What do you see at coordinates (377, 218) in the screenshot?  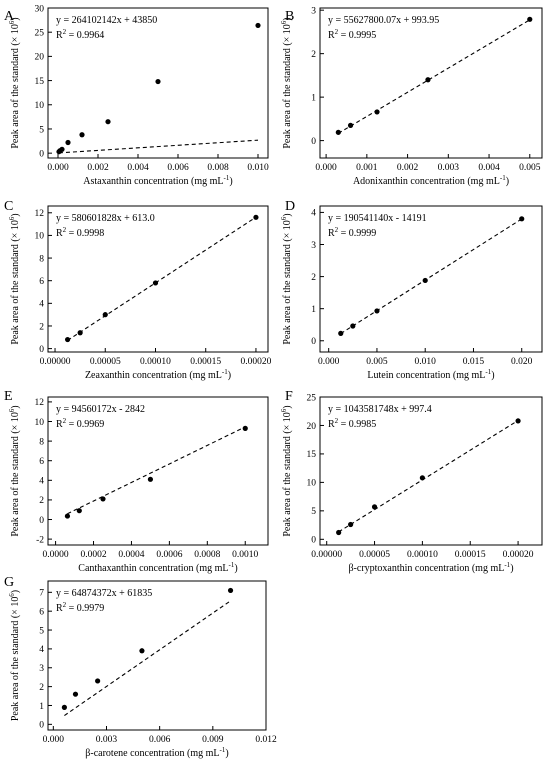 I see `regression-equation: y = 190541140x - 14191` at bounding box center [377, 218].